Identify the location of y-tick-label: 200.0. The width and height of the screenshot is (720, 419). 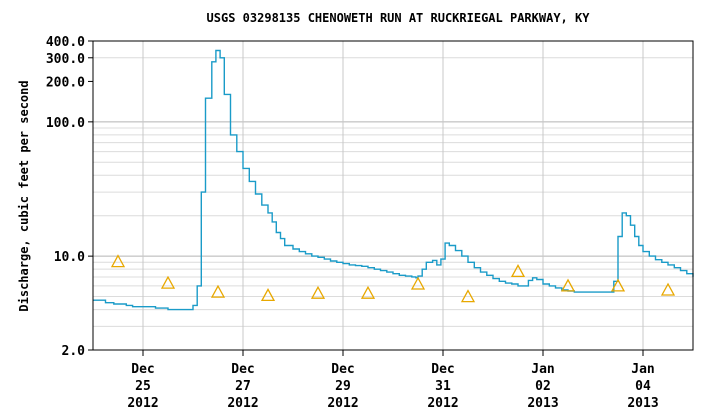
(65, 82).